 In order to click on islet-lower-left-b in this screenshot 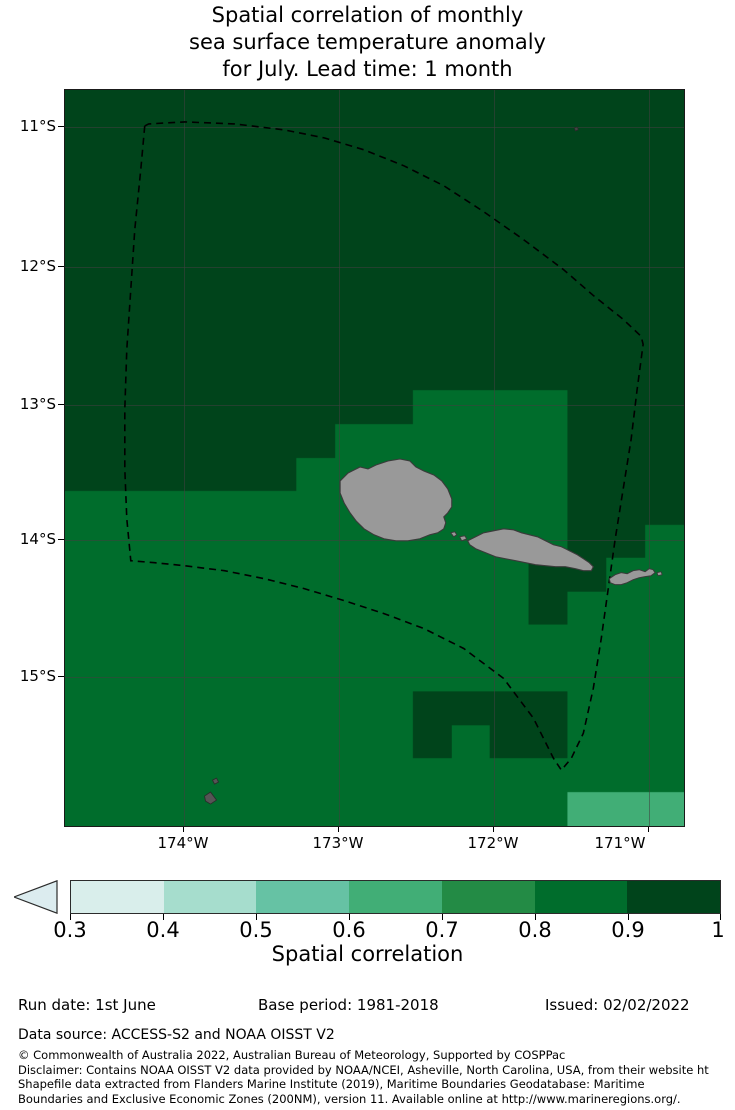, I will do `click(211, 798)`.